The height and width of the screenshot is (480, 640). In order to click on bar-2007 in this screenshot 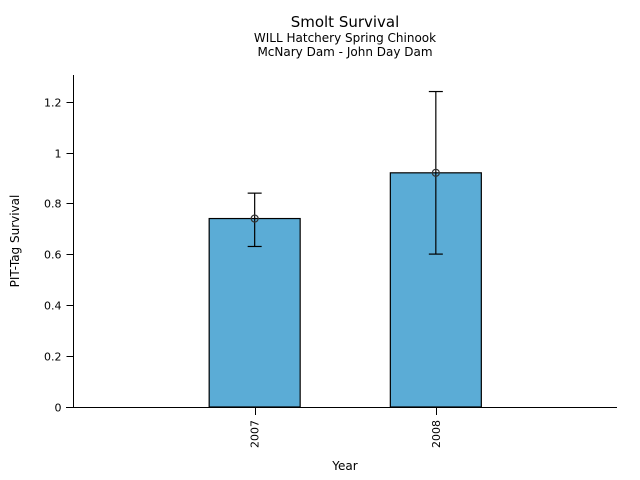, I will do `click(254, 312)`.